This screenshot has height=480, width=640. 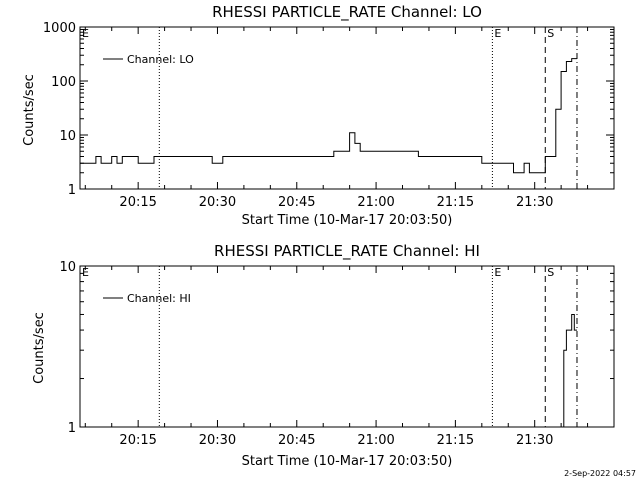 I want to click on y-tick-label-lo: 10, so click(x=67, y=136).